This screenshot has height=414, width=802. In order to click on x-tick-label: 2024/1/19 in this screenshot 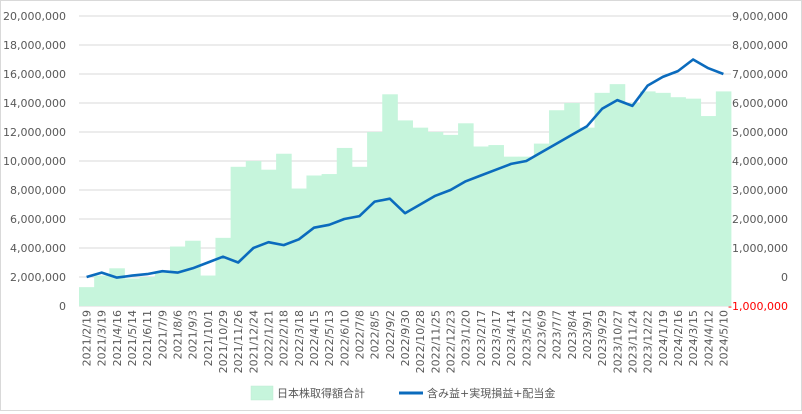, I will do `click(663, 338)`.